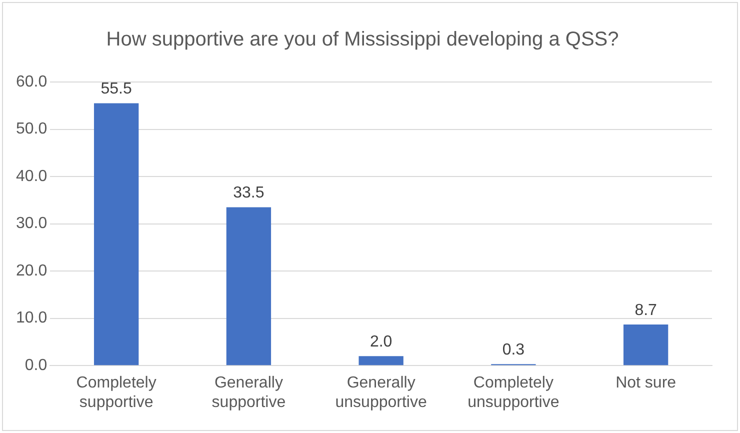 The height and width of the screenshot is (433, 740). What do you see at coordinates (248, 193) in the screenshot?
I see `data-label: 33.5` at bounding box center [248, 193].